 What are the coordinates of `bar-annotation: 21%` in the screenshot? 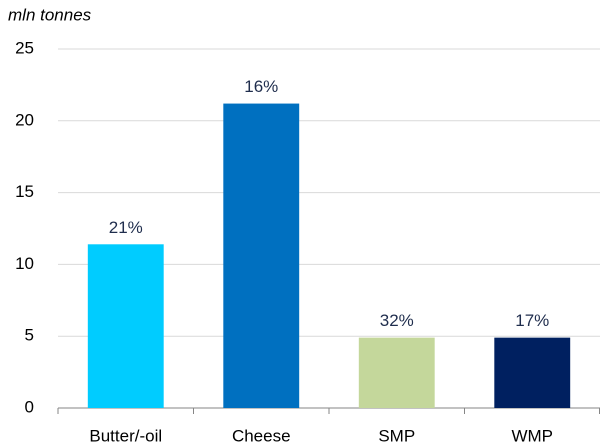 It's located at (126, 227).